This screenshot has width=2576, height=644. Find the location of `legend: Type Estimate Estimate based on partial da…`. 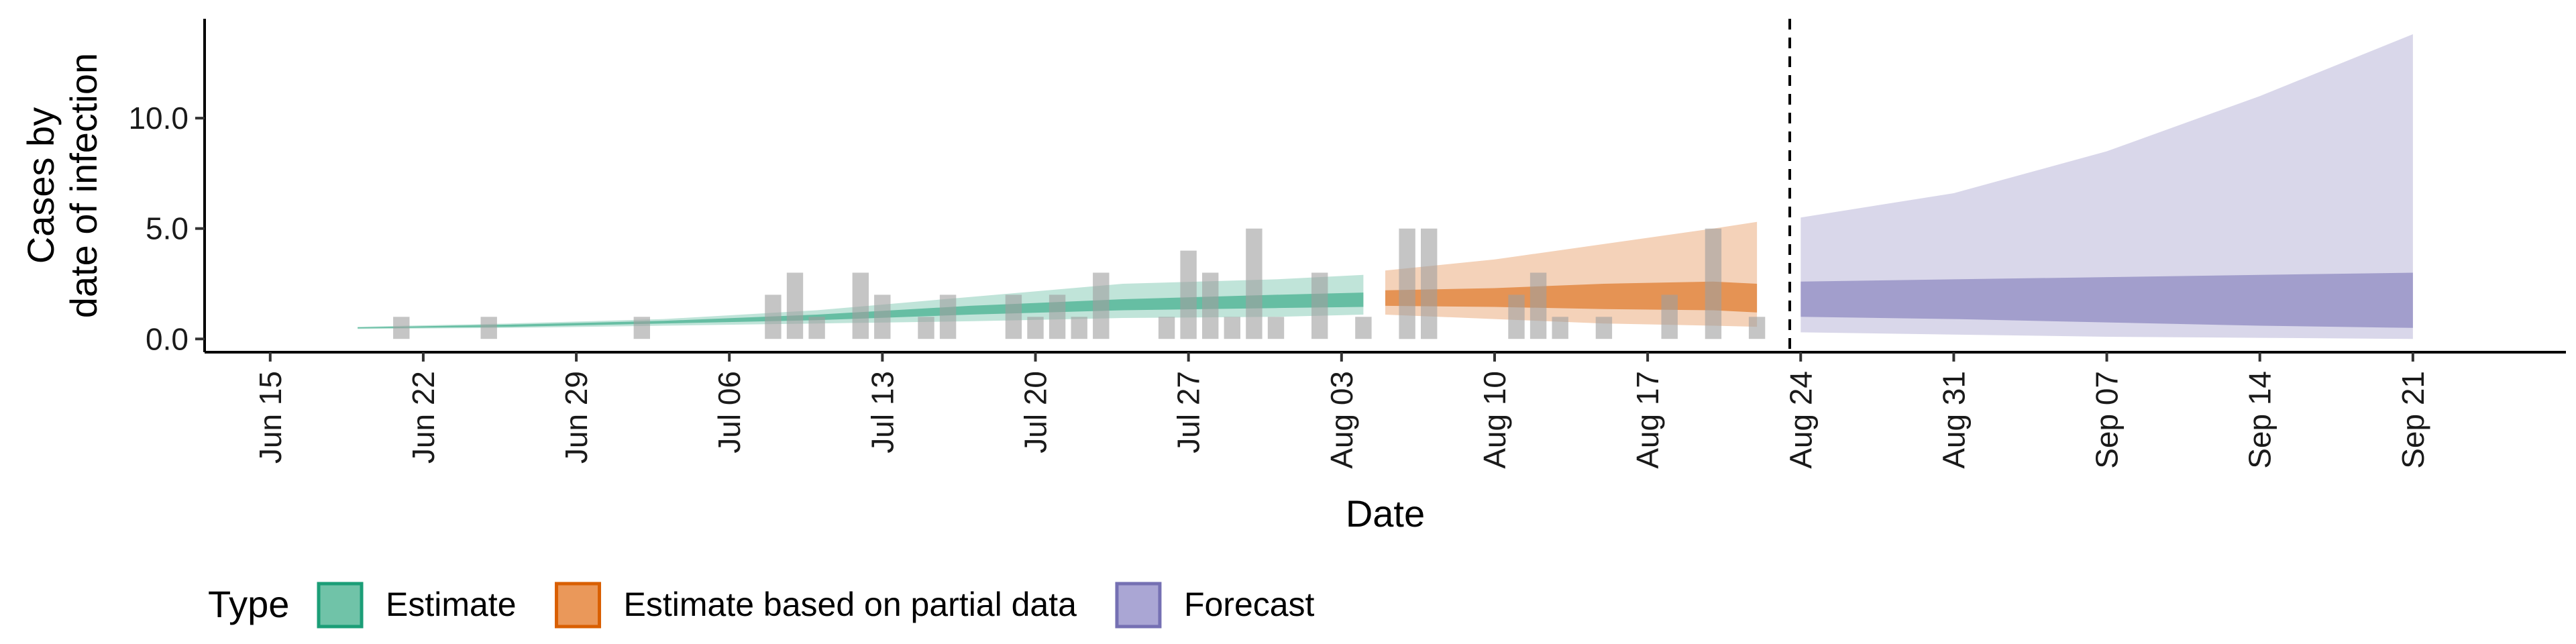

legend: Type Estimate Estimate based on partial da… is located at coordinates (761, 605).